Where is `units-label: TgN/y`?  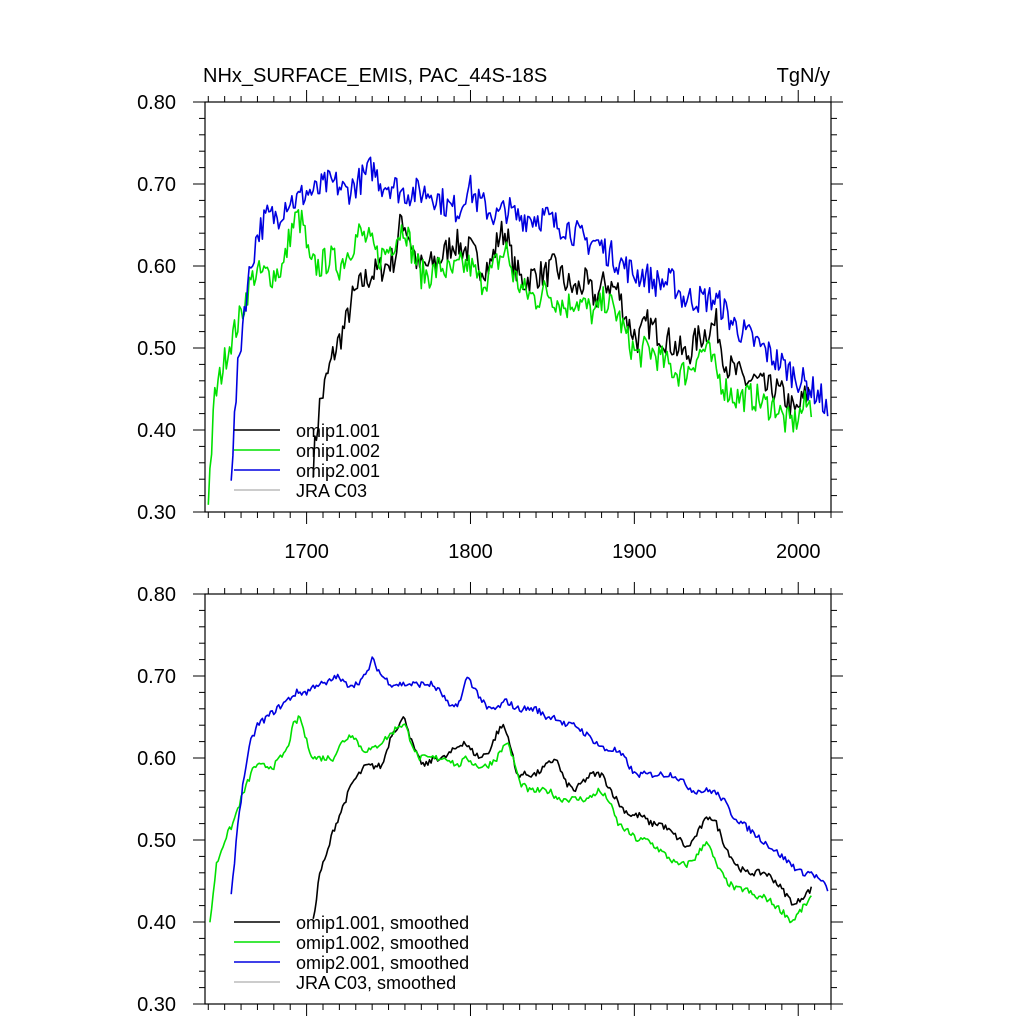 units-label: TgN/y is located at coordinates (803, 76).